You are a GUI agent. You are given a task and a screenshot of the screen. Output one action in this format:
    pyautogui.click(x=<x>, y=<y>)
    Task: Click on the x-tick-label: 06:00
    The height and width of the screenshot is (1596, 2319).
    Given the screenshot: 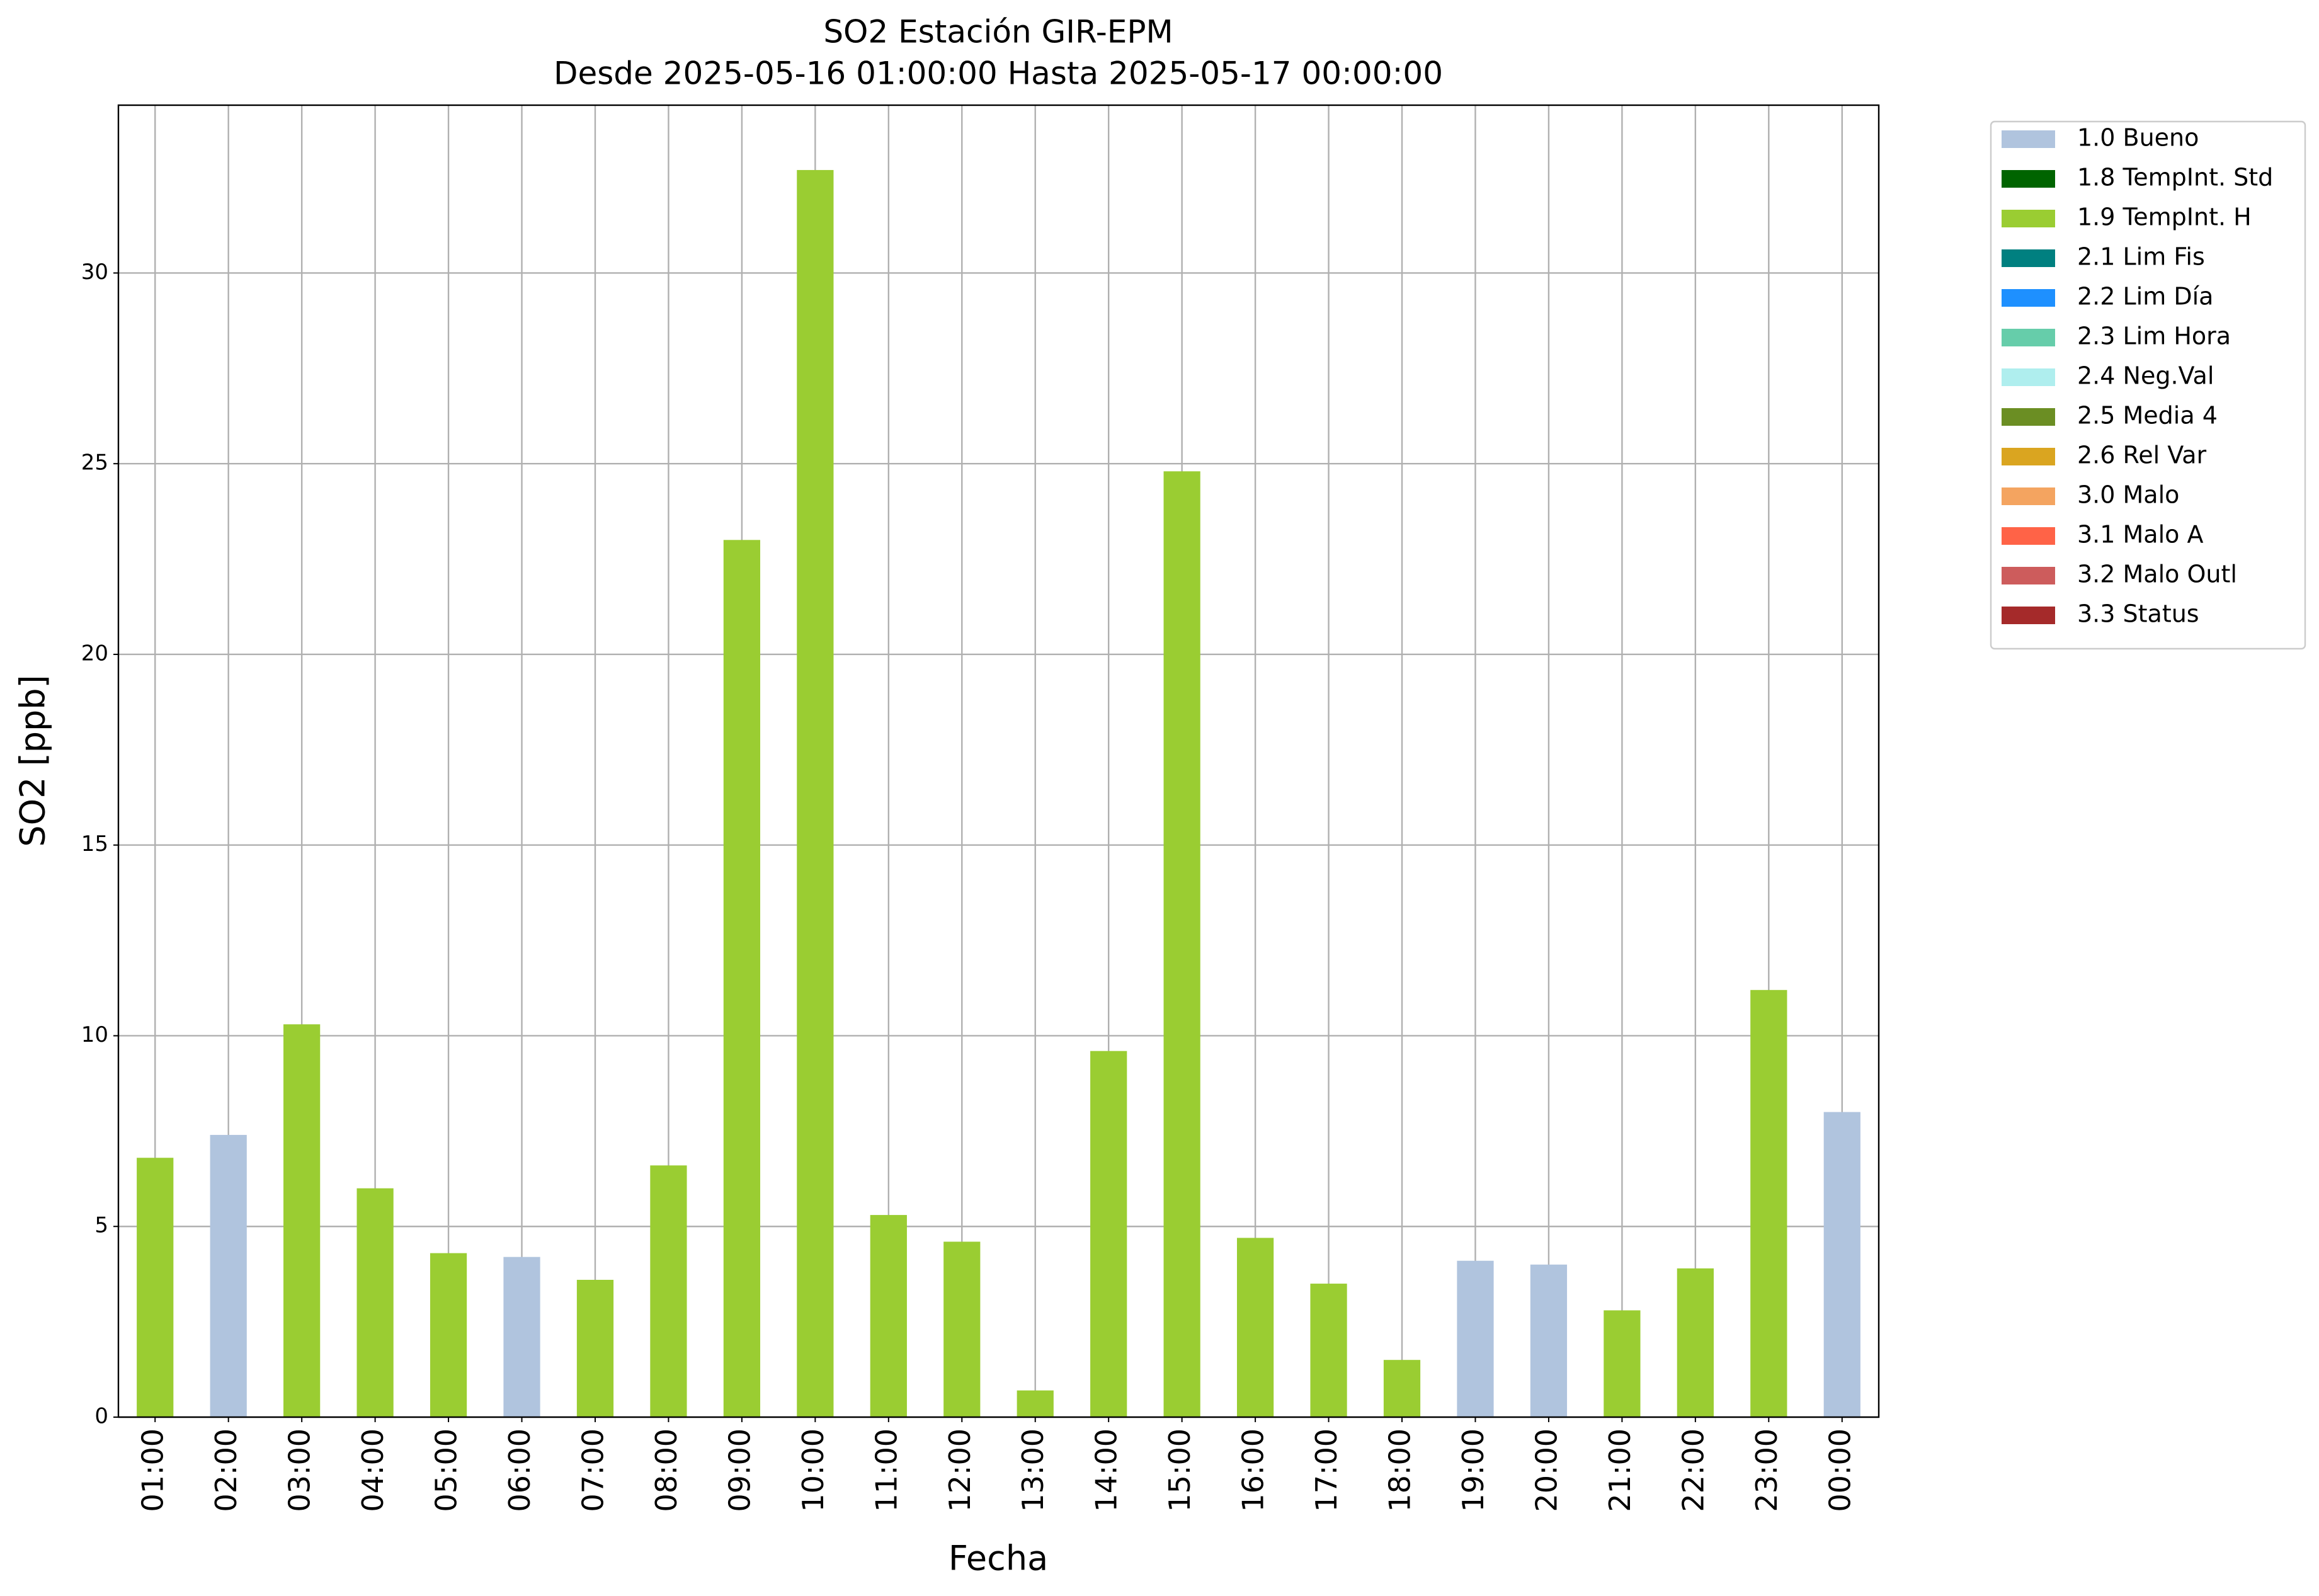 What is the action you would take?
    pyautogui.click(x=520, y=1470)
    